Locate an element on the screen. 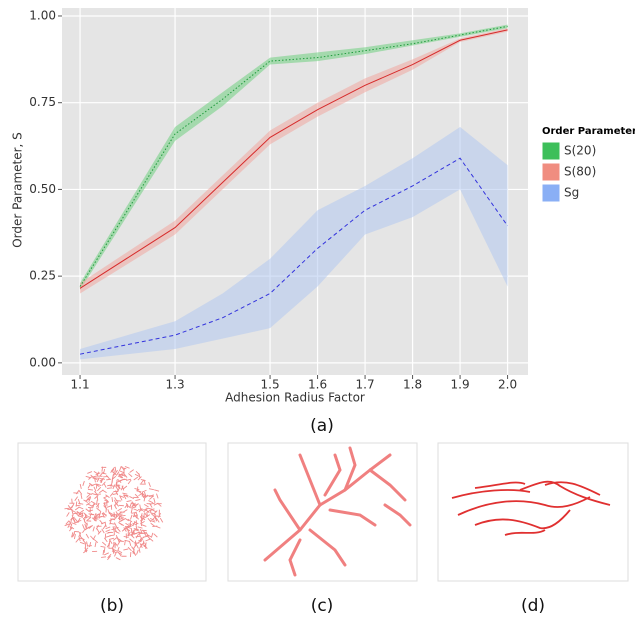 Image resolution: width=635 pixels, height=619 pixels. panel-frame is located at coordinates (112, 512).